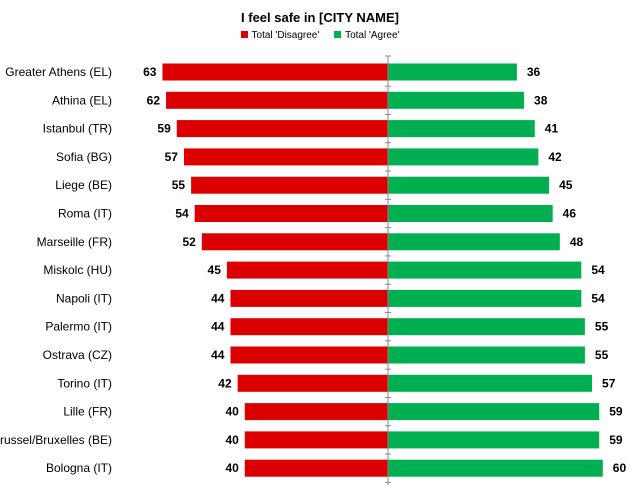  Describe the element at coordinates (309, 327) in the screenshot. I see `bar-disagree-palermo-it` at that location.